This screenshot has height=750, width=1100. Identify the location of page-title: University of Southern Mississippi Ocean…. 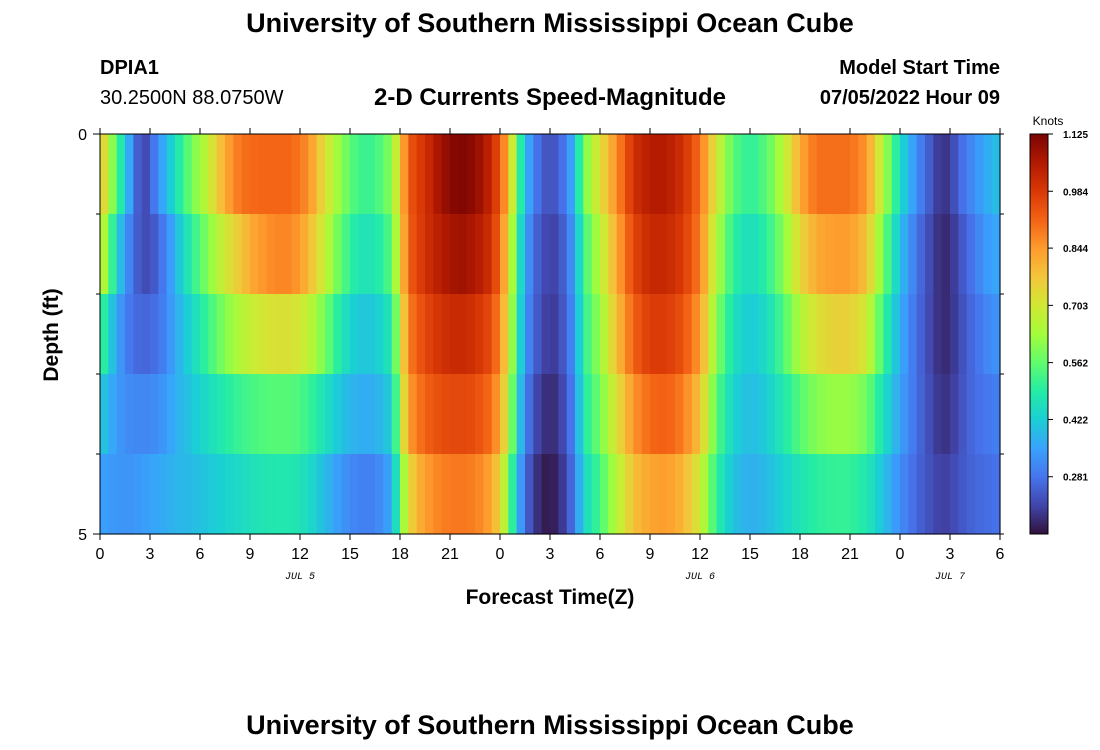
(550, 23).